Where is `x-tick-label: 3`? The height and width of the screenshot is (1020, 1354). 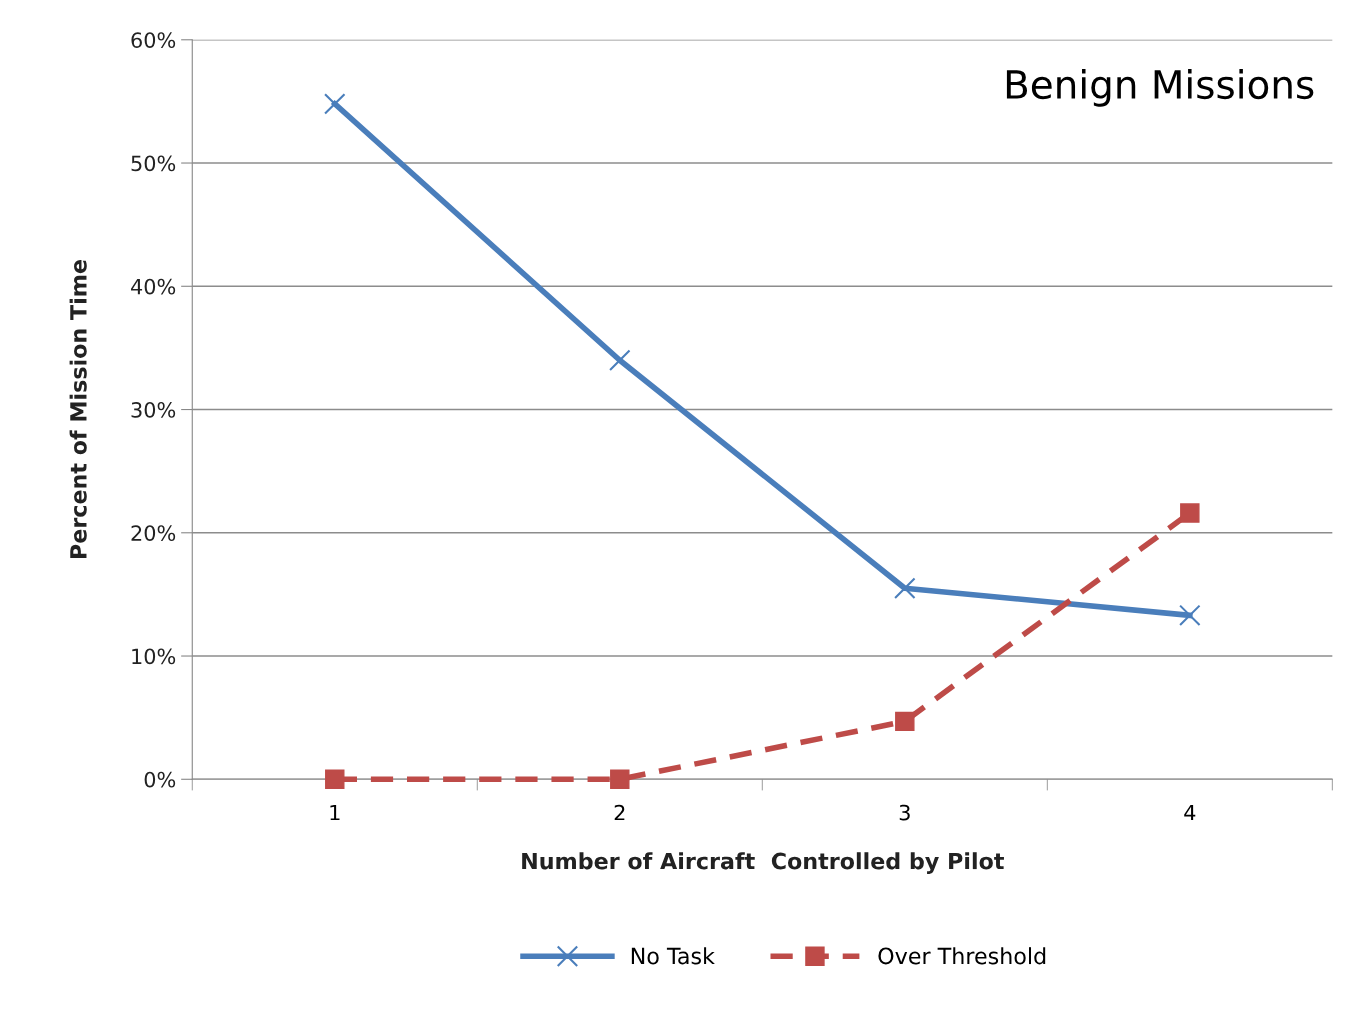
x-tick-label: 3 is located at coordinates (904, 812).